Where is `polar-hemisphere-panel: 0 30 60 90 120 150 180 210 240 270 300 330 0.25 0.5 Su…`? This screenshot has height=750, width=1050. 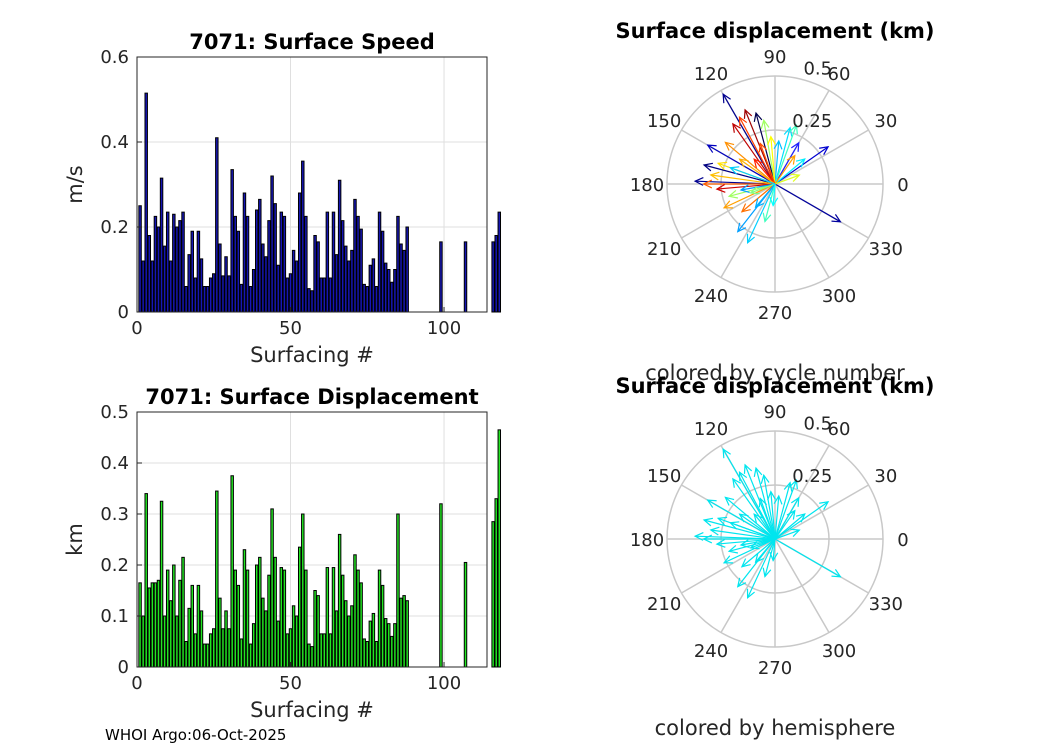
polar-hemisphere-panel: 0 30 60 90 120 150 180 210 240 270 300 330 0.25 0.5 Su… is located at coordinates (774, 557).